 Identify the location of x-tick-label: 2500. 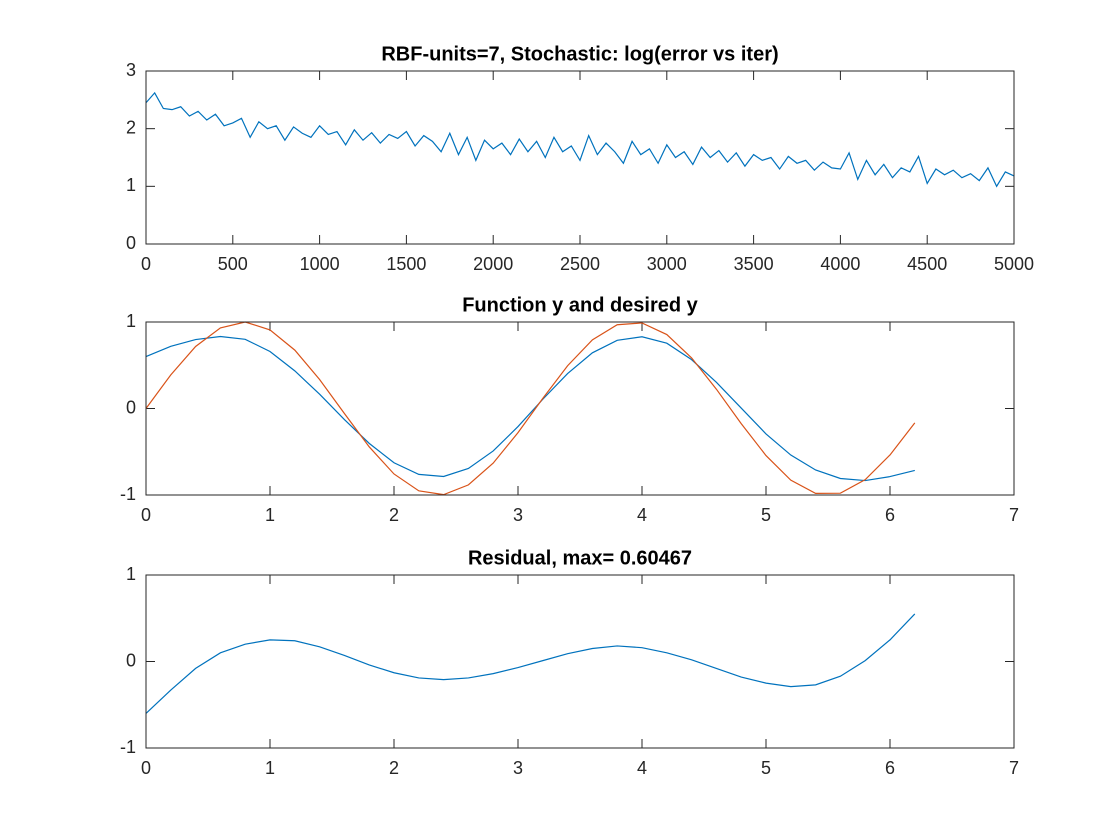
(580, 264).